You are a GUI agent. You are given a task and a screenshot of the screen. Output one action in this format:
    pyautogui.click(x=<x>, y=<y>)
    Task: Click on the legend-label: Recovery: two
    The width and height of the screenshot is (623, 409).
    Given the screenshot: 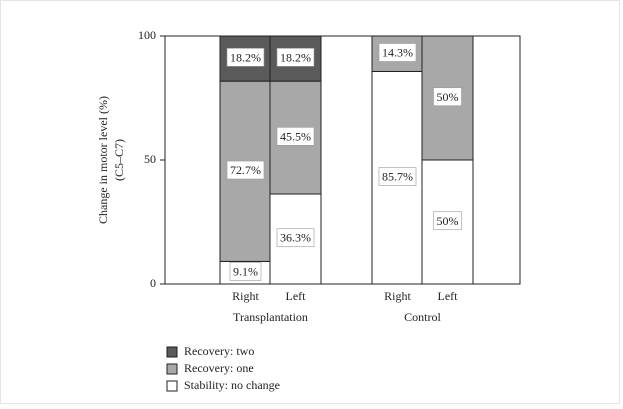 What is the action you would take?
    pyautogui.click(x=219, y=351)
    